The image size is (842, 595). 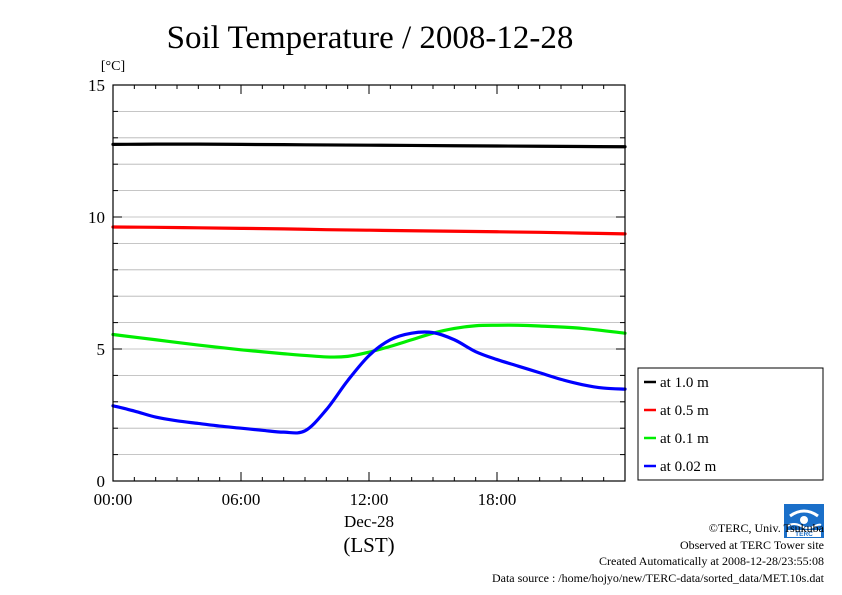 I want to click on x-tick-label: 06:00, so click(x=241, y=499).